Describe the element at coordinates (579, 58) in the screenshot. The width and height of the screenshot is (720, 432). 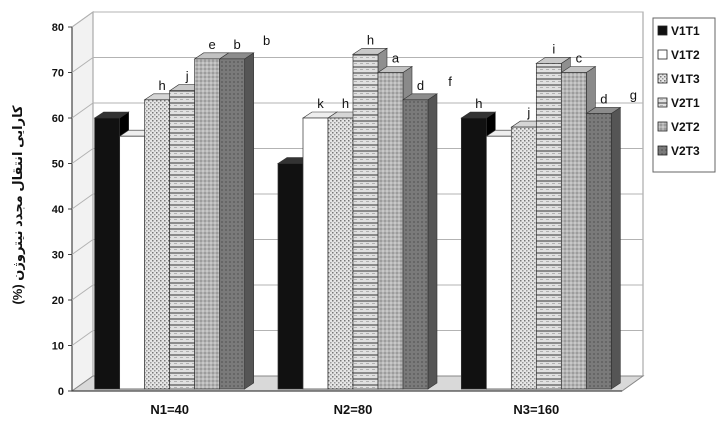
I see `data-label: c` at that location.